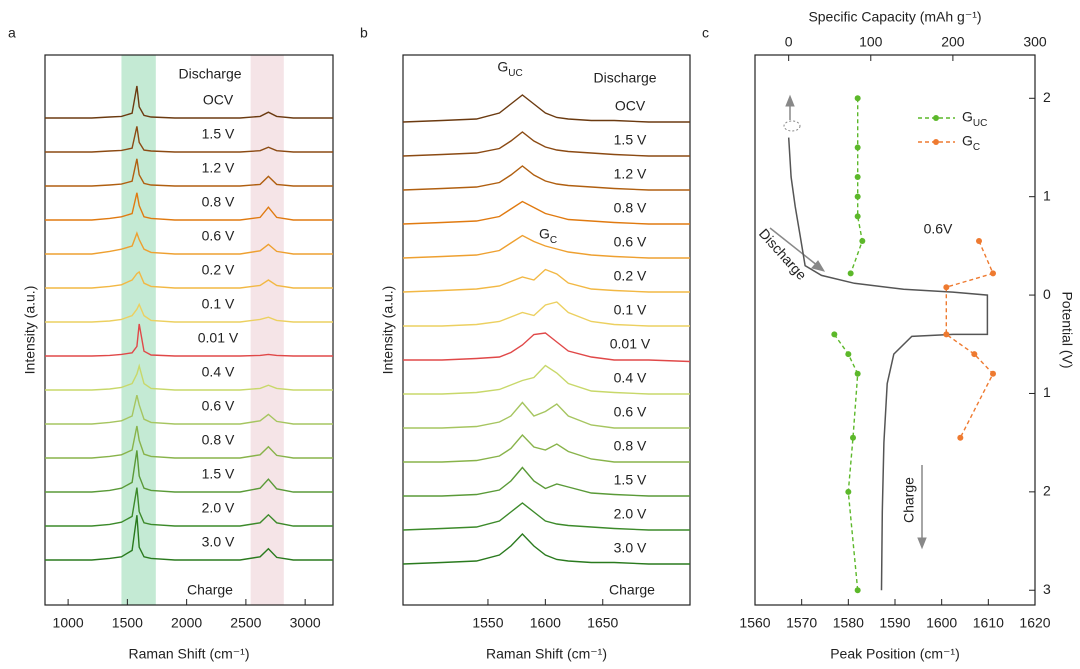  What do you see at coordinates (888, 364) in the screenshot?
I see `capacity-curve` at bounding box center [888, 364].